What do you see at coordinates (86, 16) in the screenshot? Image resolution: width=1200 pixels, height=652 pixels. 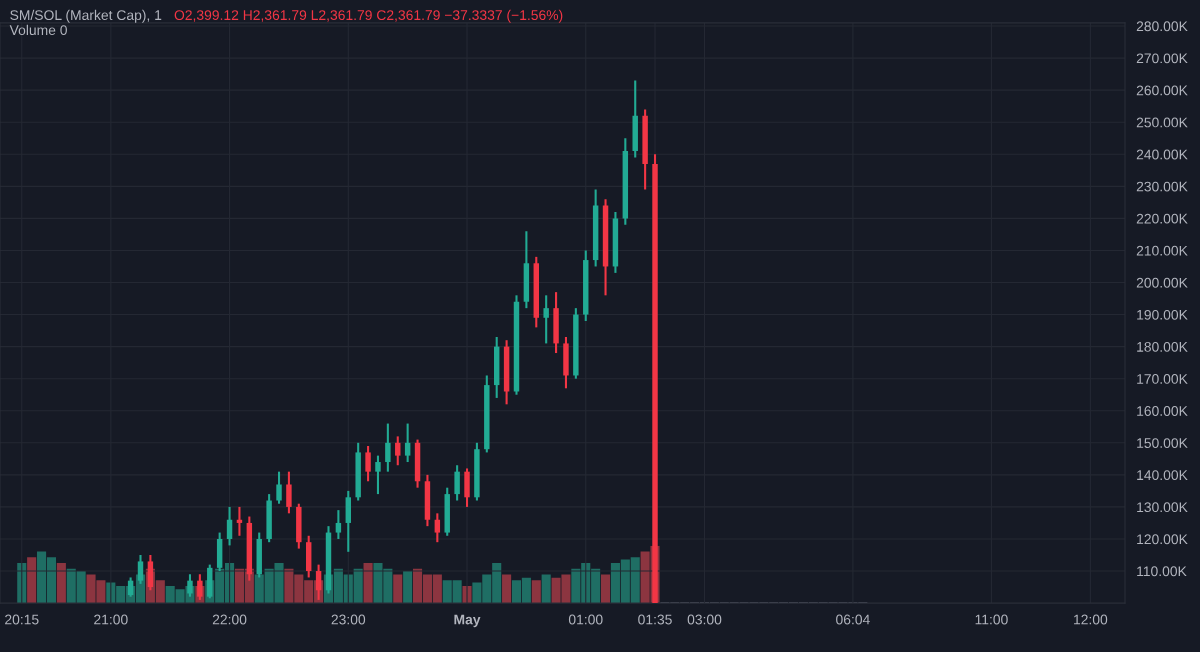 I see `chart-title: SM/SOL (Market Cap), 1` at bounding box center [86, 16].